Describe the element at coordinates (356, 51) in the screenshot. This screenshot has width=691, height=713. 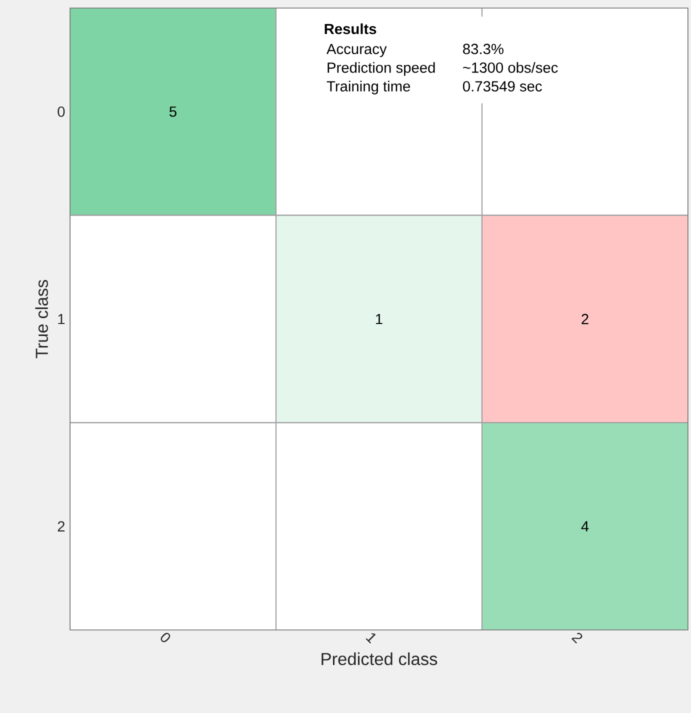
I see `annotation: Accuracy` at that location.